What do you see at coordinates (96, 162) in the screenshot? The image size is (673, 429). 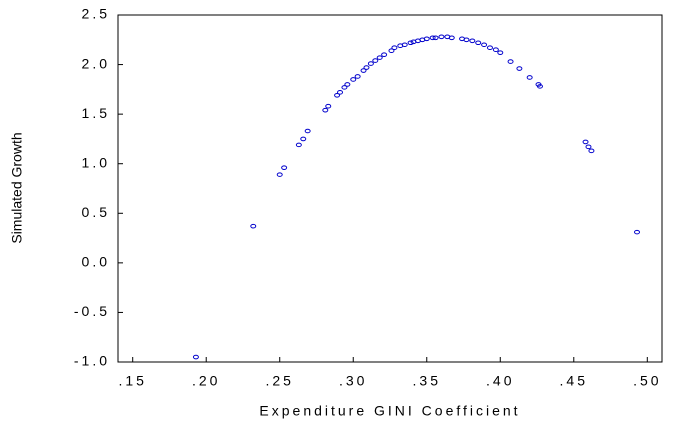 I see `y-tick-label: 1.0` at bounding box center [96, 162].